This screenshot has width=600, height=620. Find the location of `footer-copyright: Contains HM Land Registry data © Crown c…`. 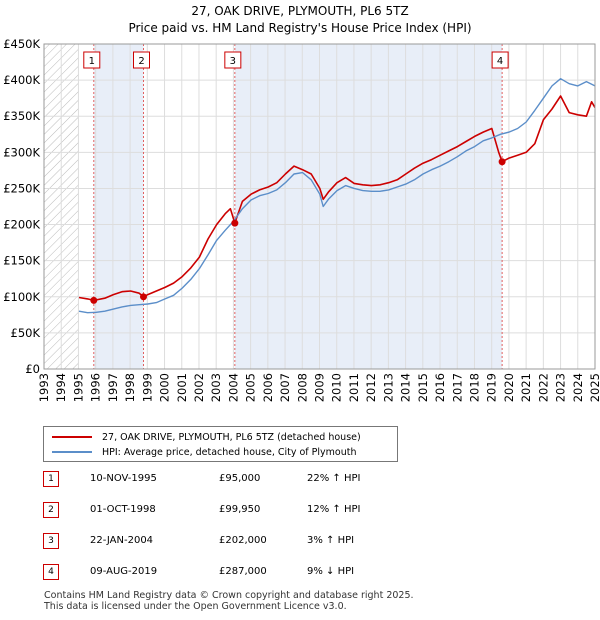

footer-copyright: Contains HM Land Registry data © Crown c… is located at coordinates (229, 595).